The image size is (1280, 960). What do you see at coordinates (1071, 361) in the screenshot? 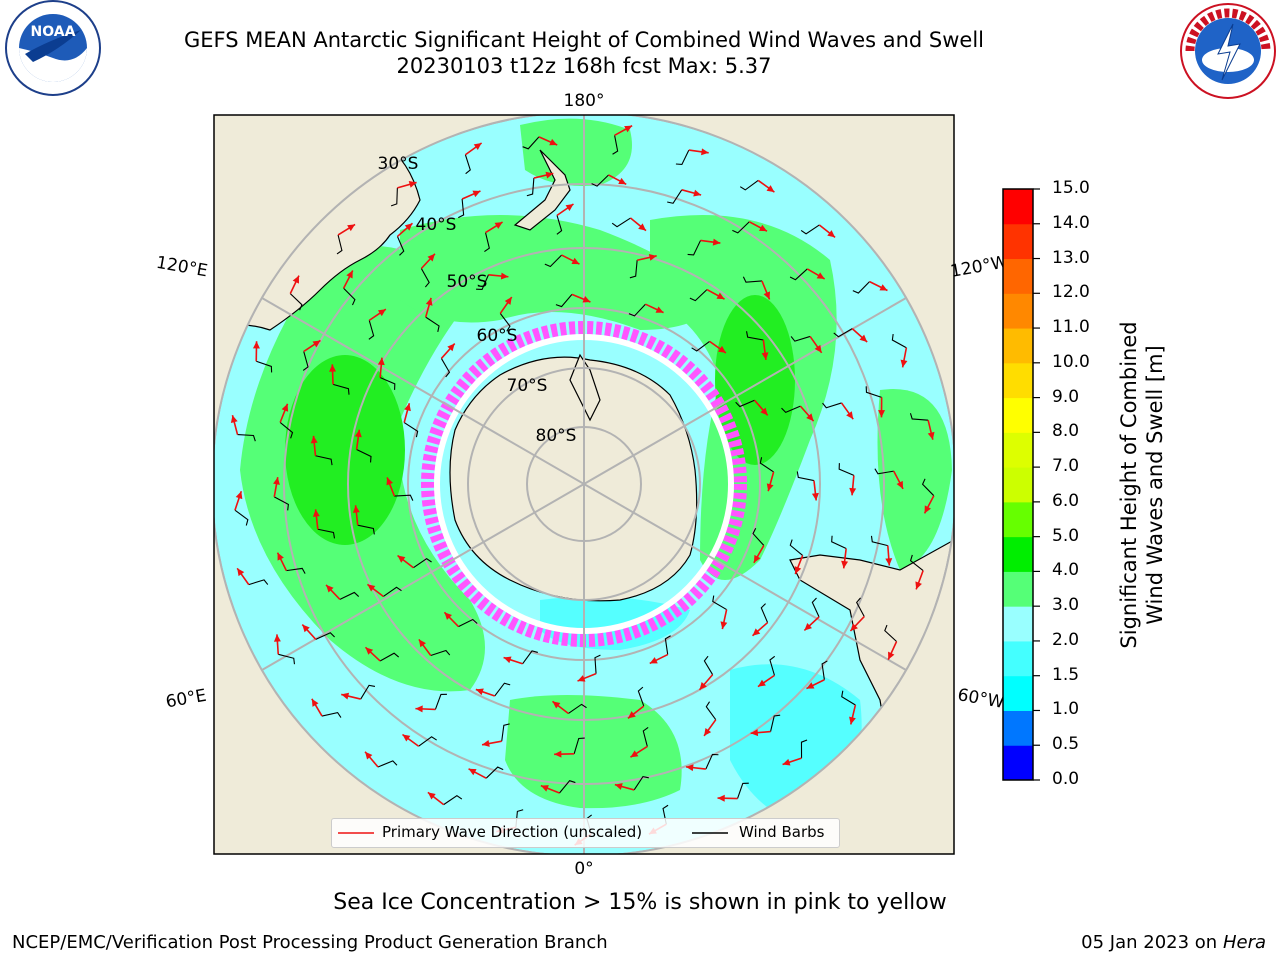
I see `colorbar-tick-label: 10.0` at bounding box center [1071, 361].